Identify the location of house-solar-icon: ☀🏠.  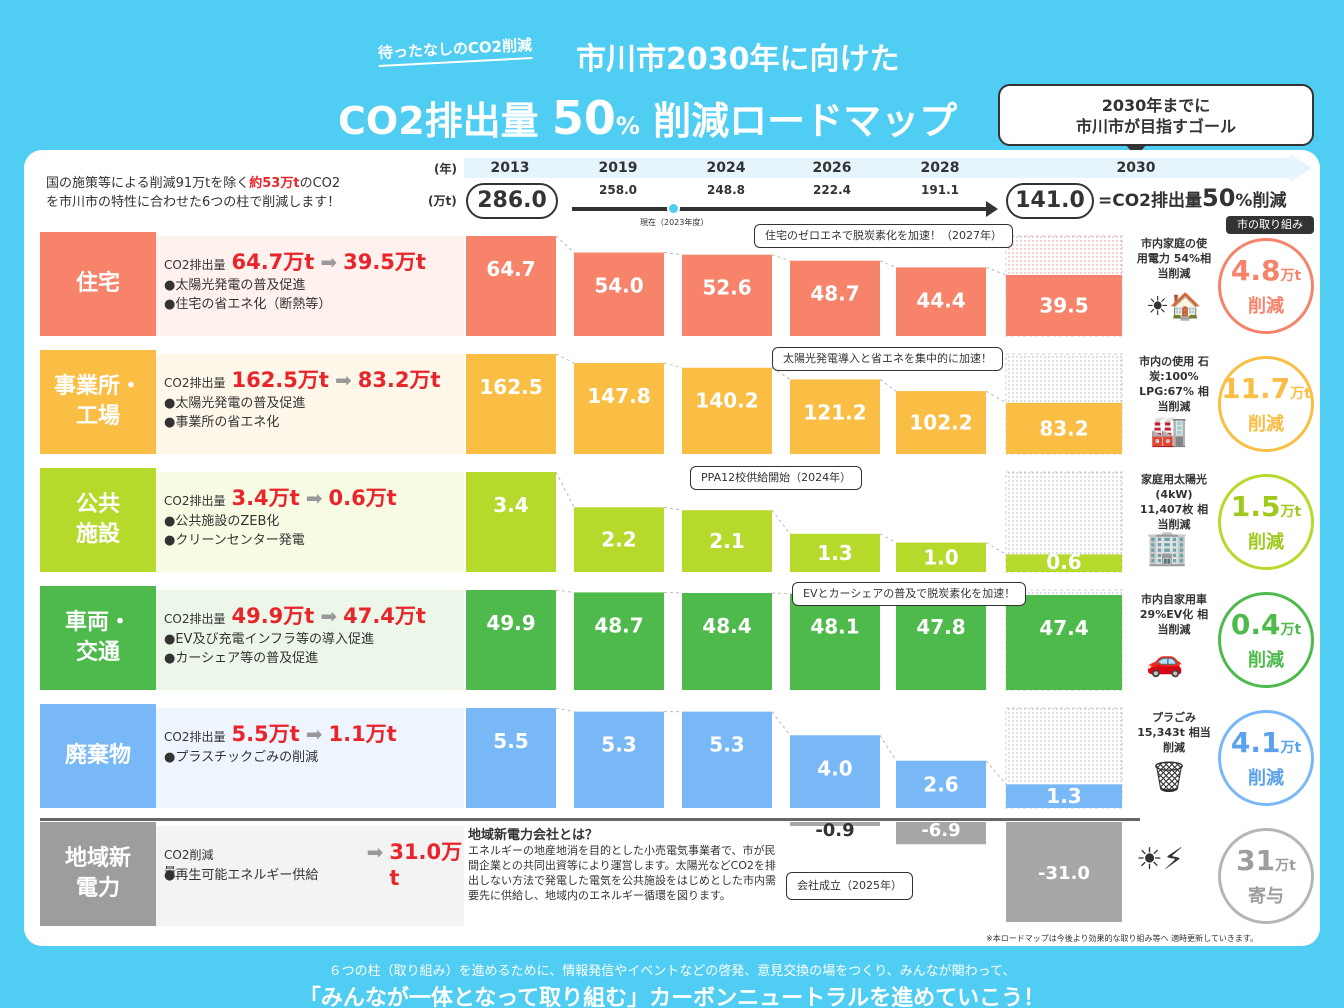
(1174, 307).